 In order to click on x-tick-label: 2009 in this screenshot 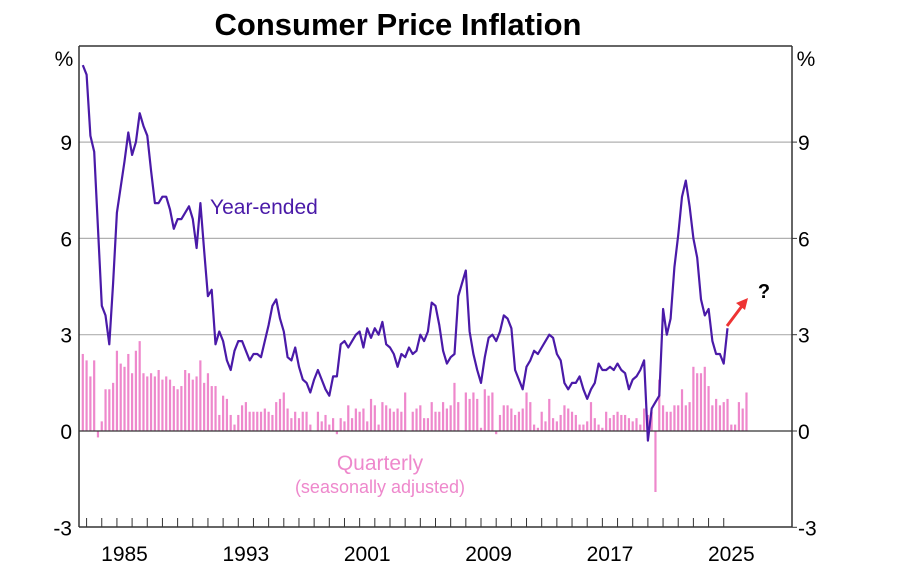, I will do `click(488, 554)`.